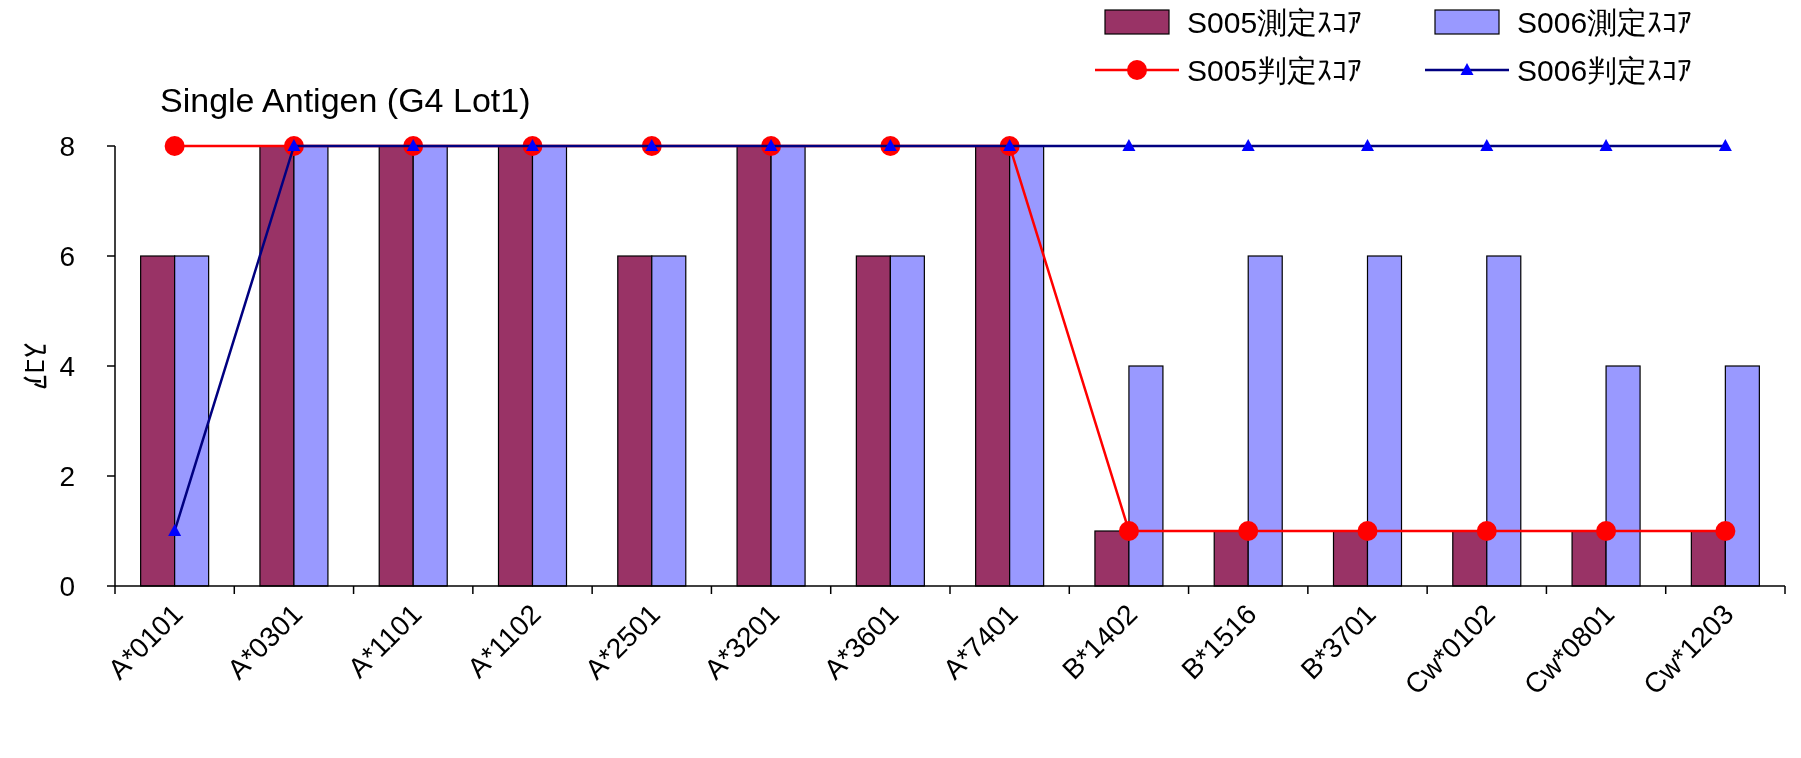  I want to click on legend-label: S005判定ｽｺｱ, so click(1275, 70).